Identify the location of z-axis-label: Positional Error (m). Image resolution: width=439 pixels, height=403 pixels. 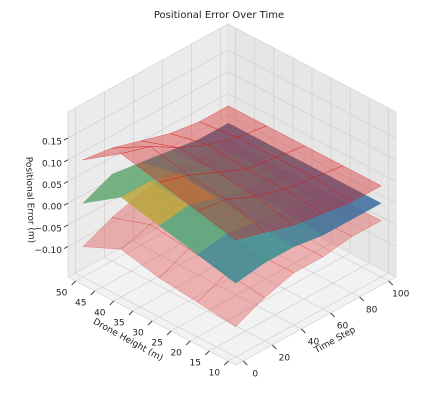
(29, 200).